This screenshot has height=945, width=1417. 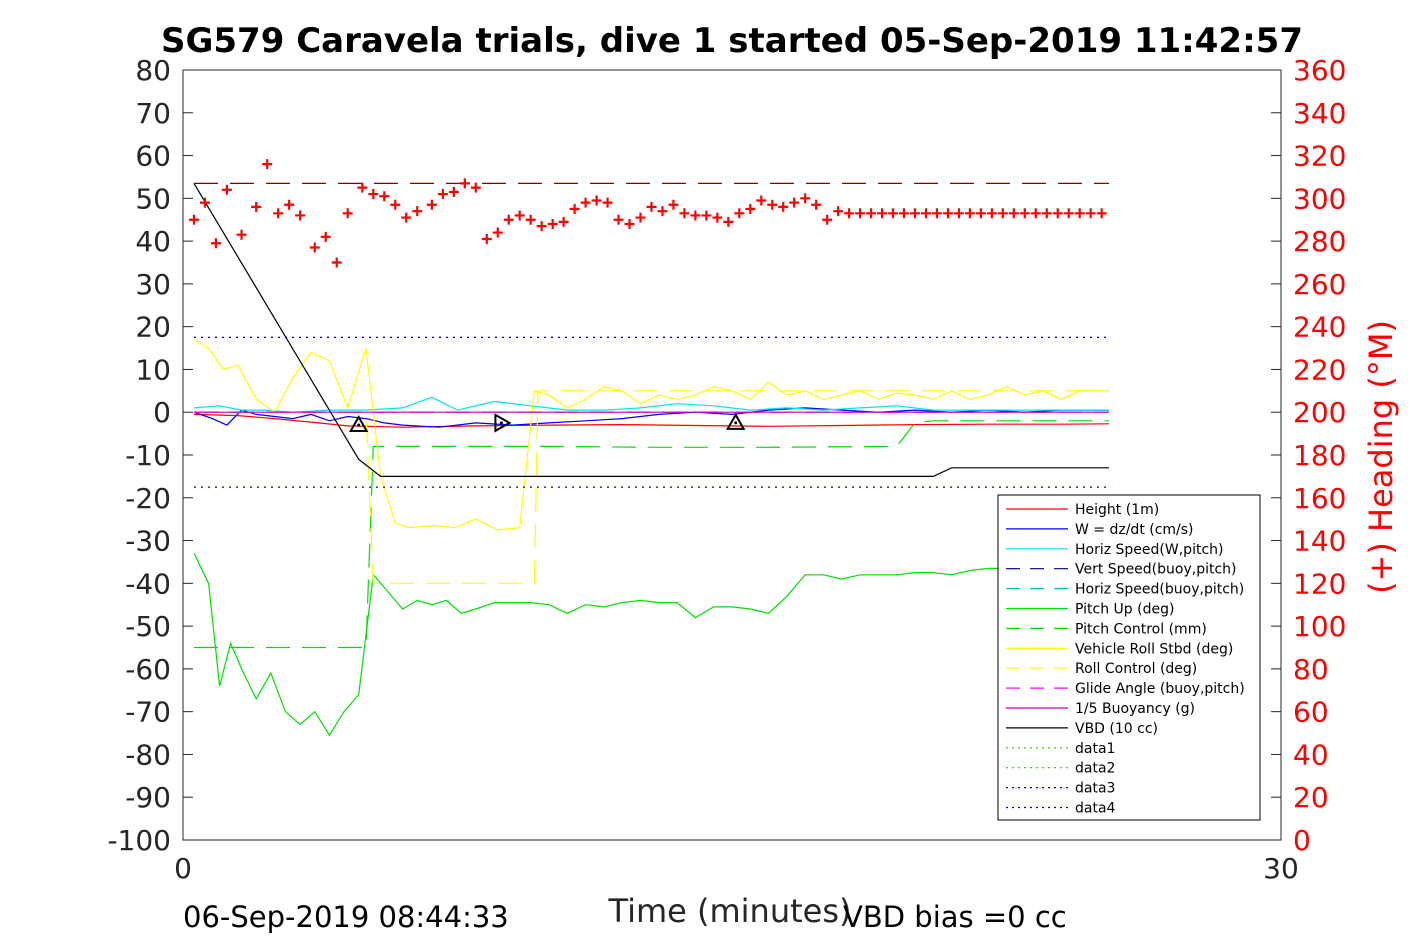 What do you see at coordinates (148, 626) in the screenshot?
I see `left-tick-label: -50` at bounding box center [148, 626].